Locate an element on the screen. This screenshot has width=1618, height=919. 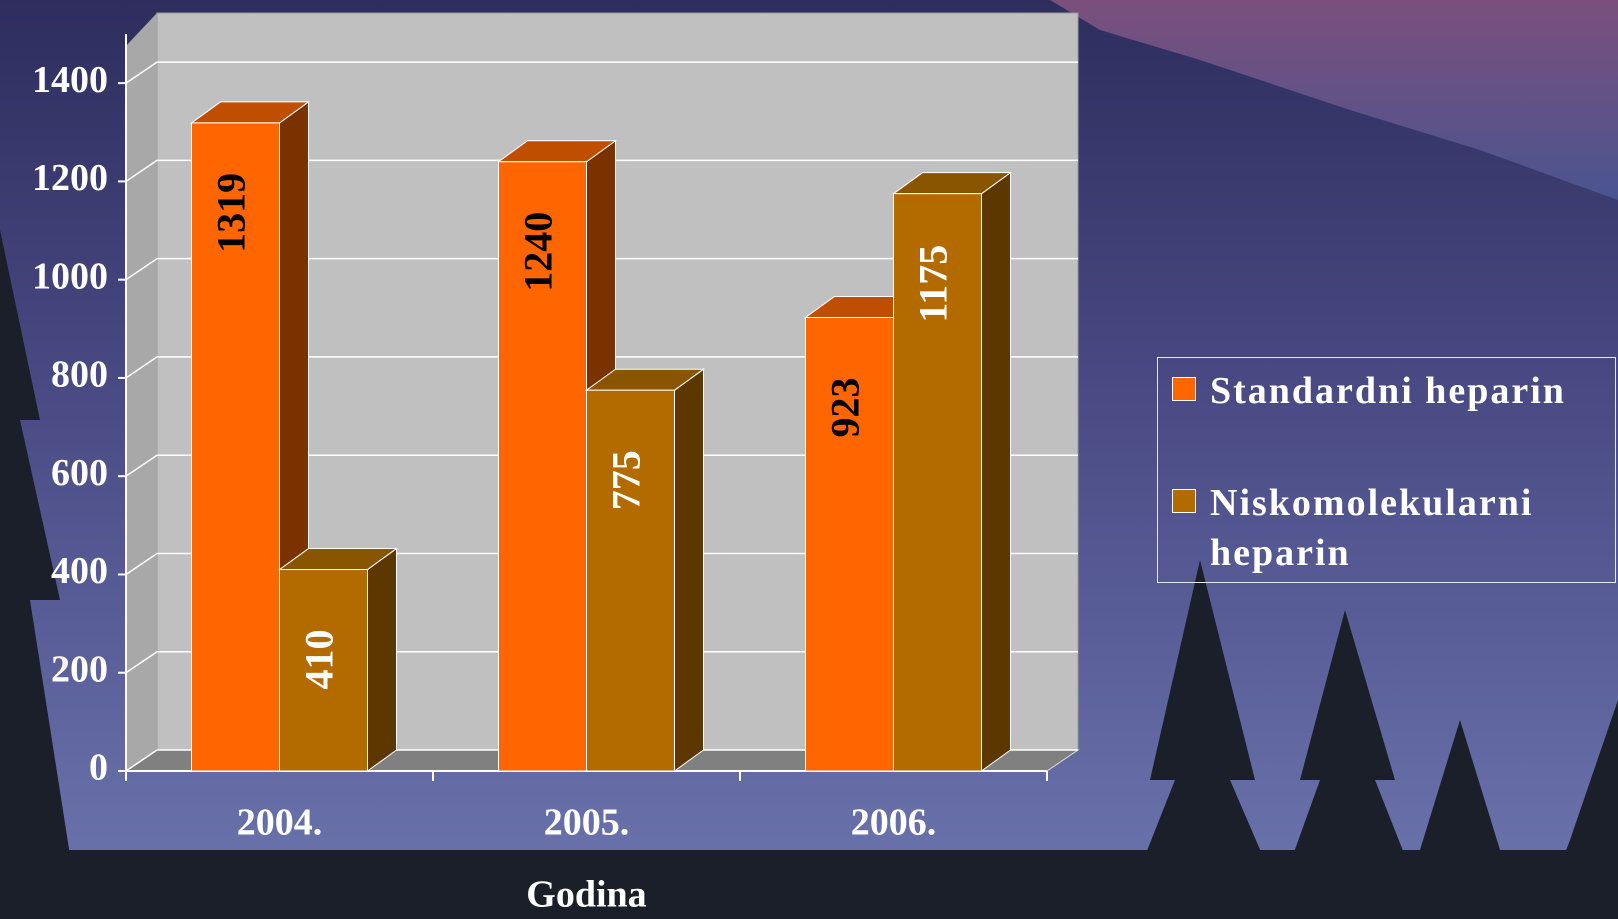
data-label: 923 is located at coordinates (845, 407).